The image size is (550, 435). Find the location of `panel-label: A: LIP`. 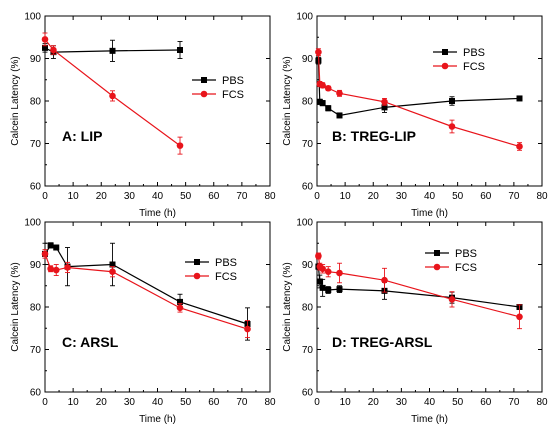

panel-label: A: LIP is located at coordinates (82, 136).